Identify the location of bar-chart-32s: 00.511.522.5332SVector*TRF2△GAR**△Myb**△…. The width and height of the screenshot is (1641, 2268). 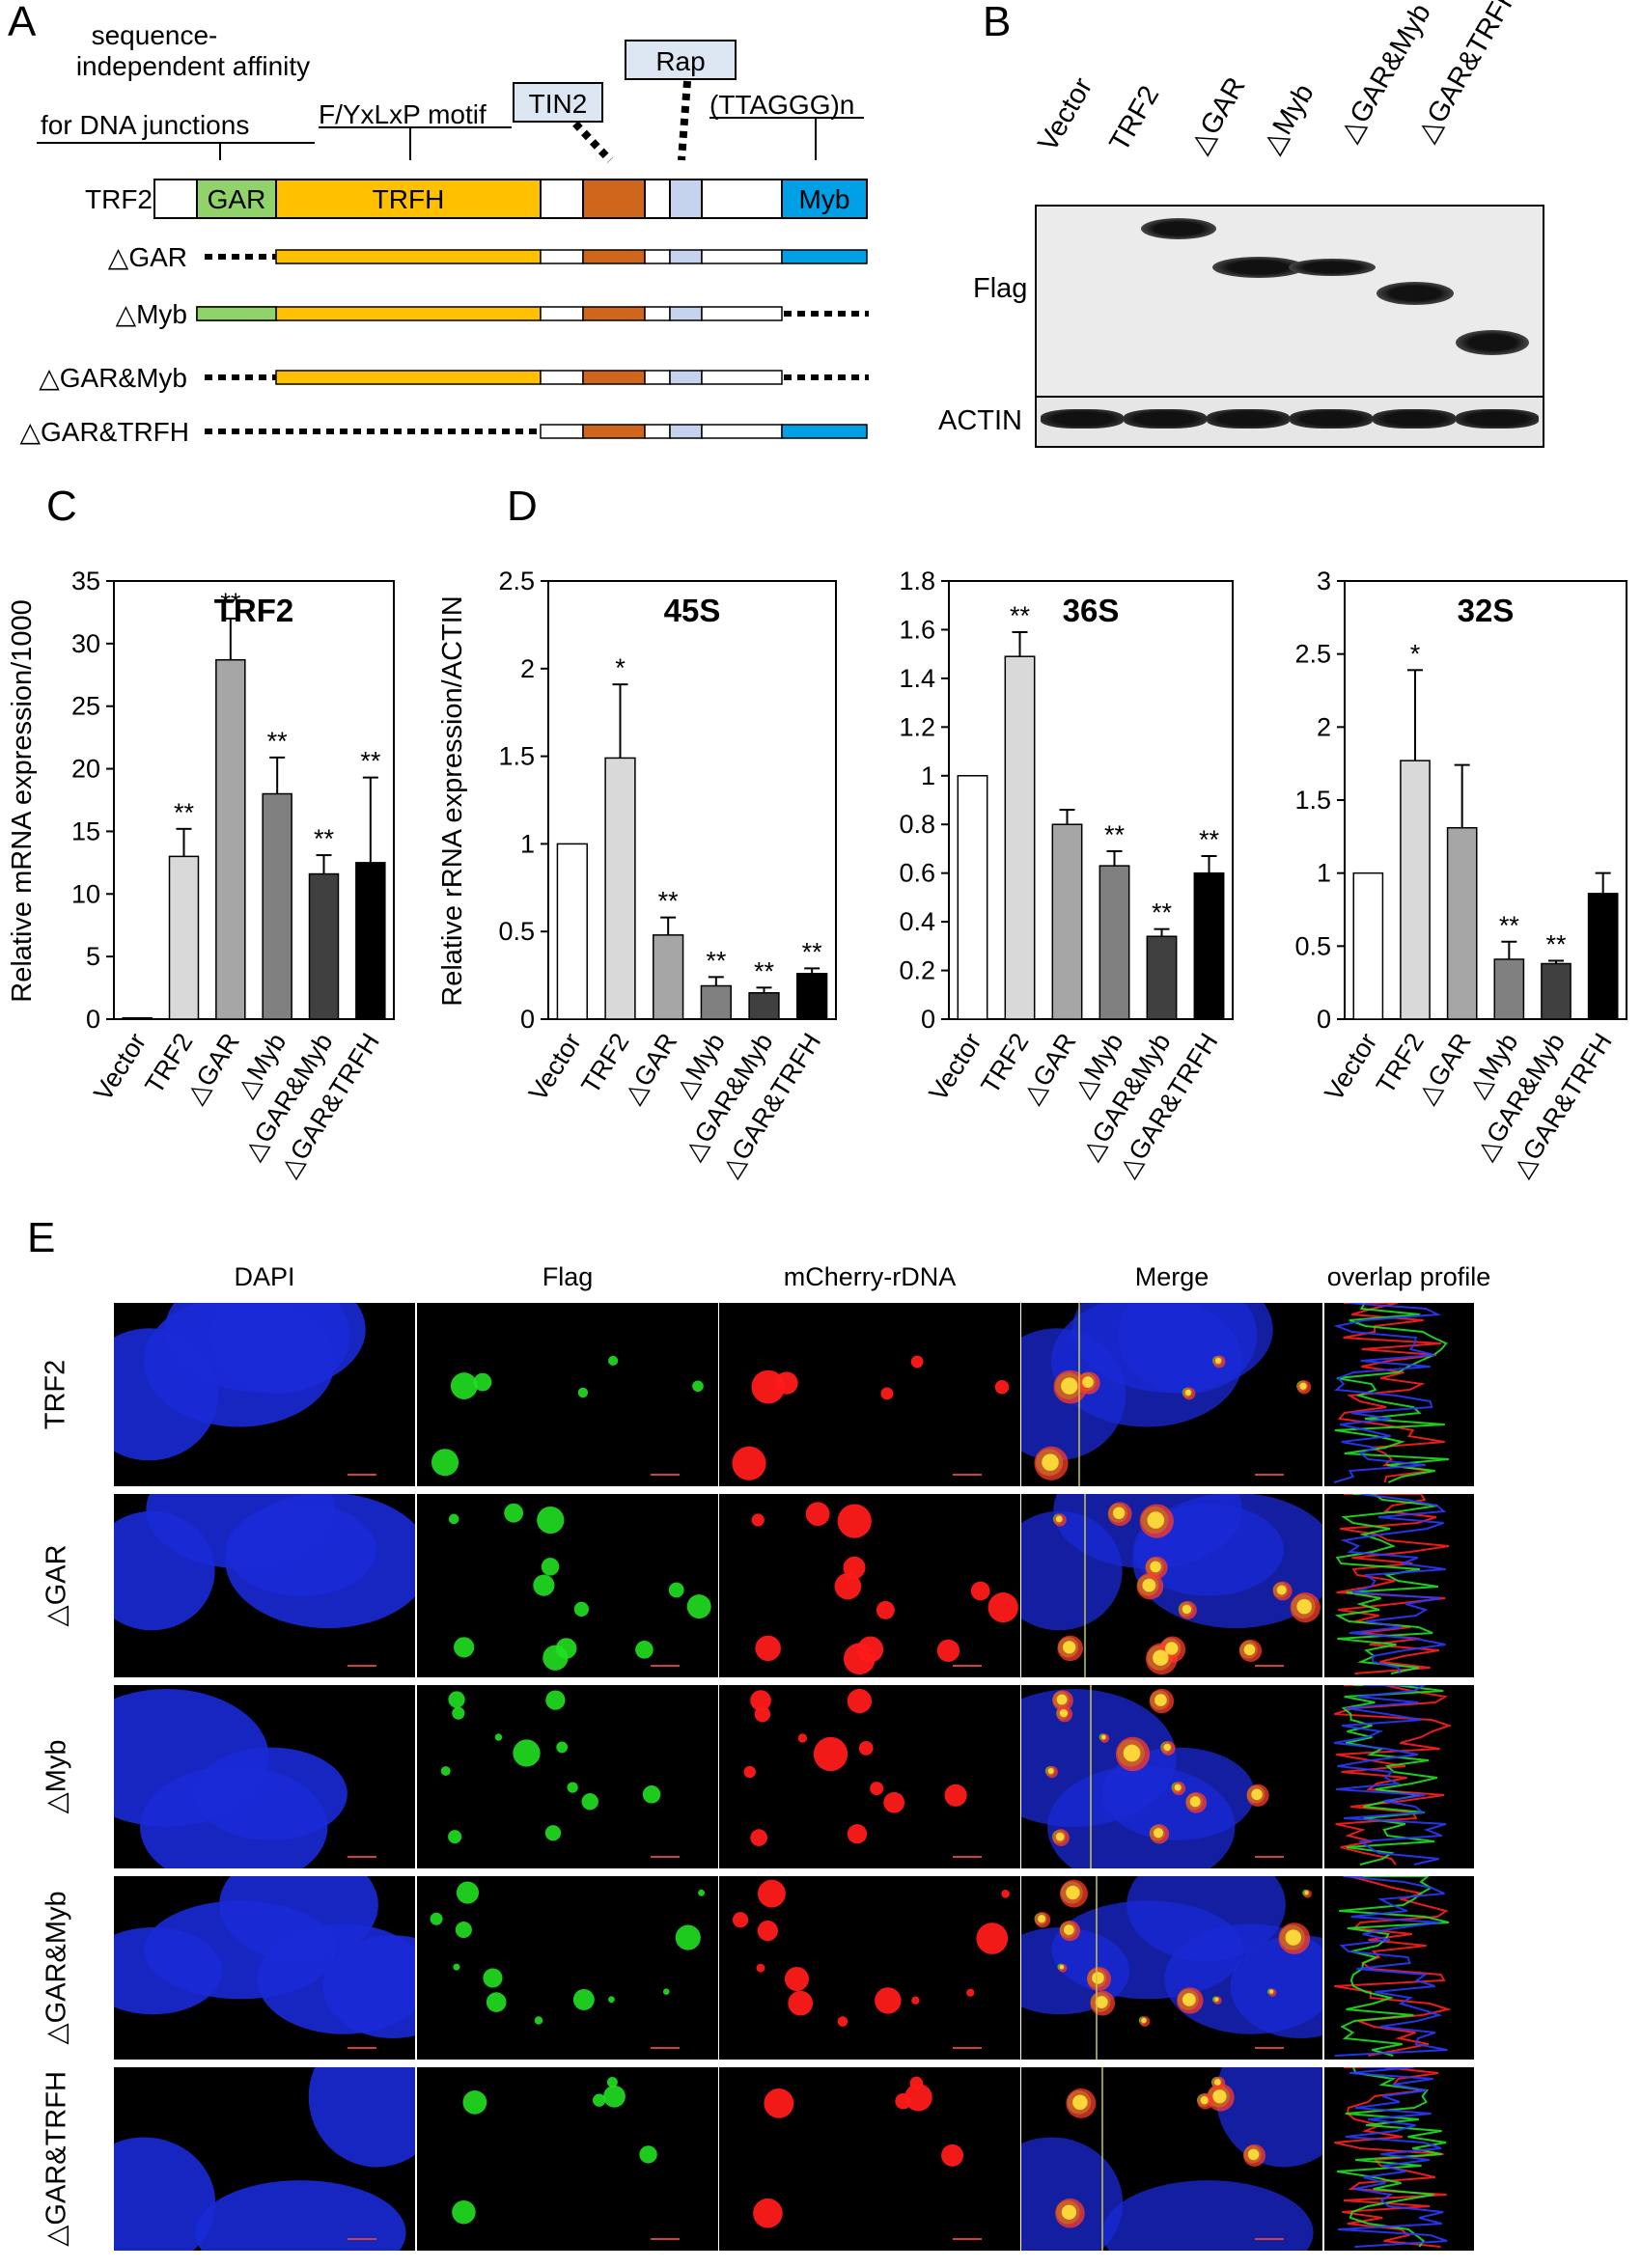
(1460, 874).